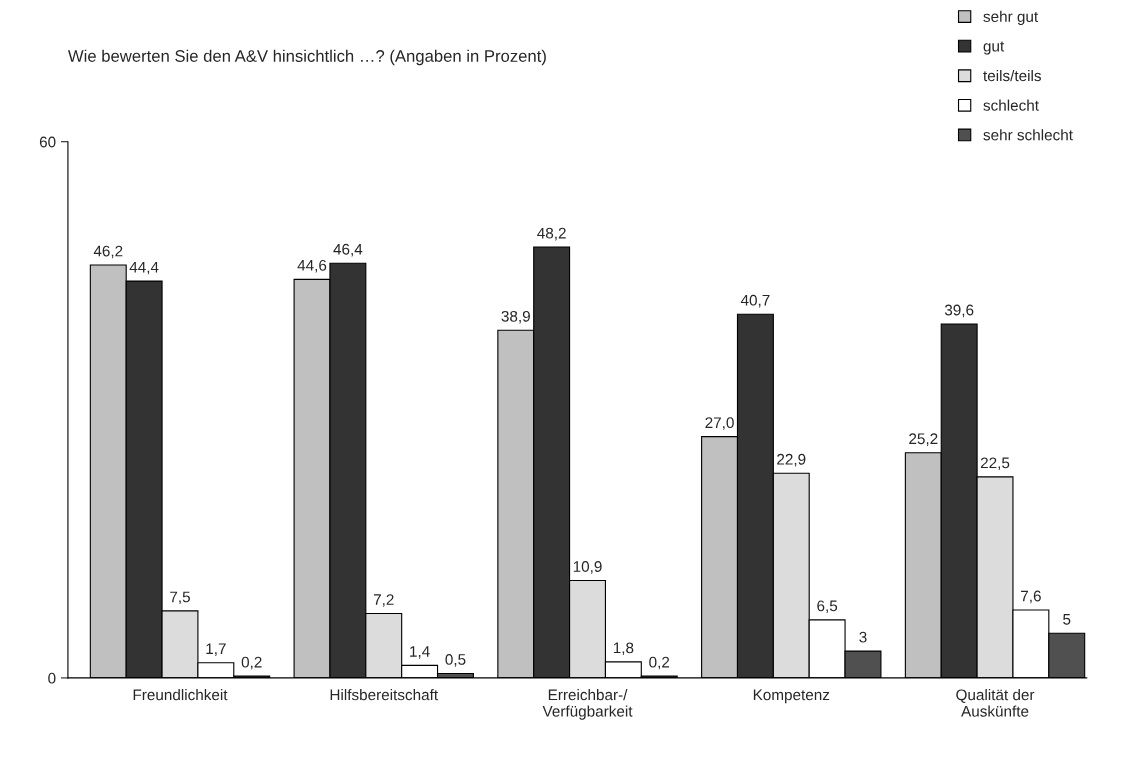  Describe the element at coordinates (180, 598) in the screenshot. I see `data-label: 7,5` at that location.